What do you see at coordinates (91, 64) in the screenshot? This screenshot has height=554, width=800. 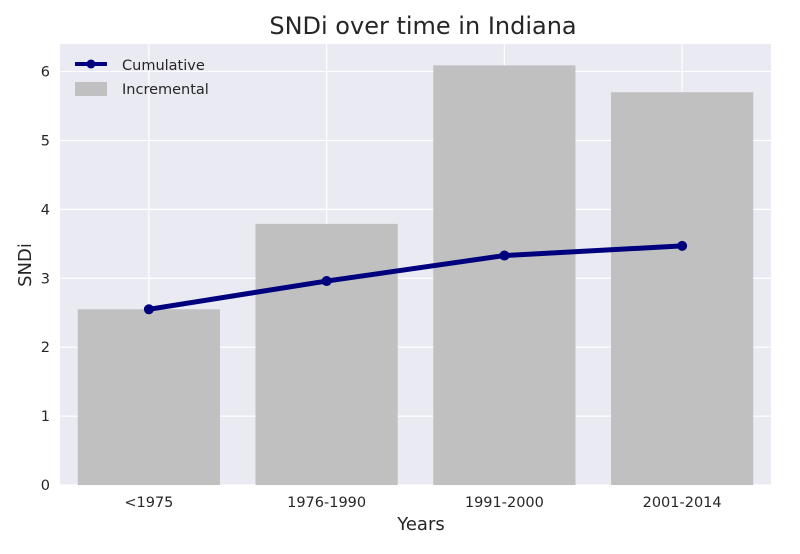 I see `legend-cumulative-marker` at bounding box center [91, 64].